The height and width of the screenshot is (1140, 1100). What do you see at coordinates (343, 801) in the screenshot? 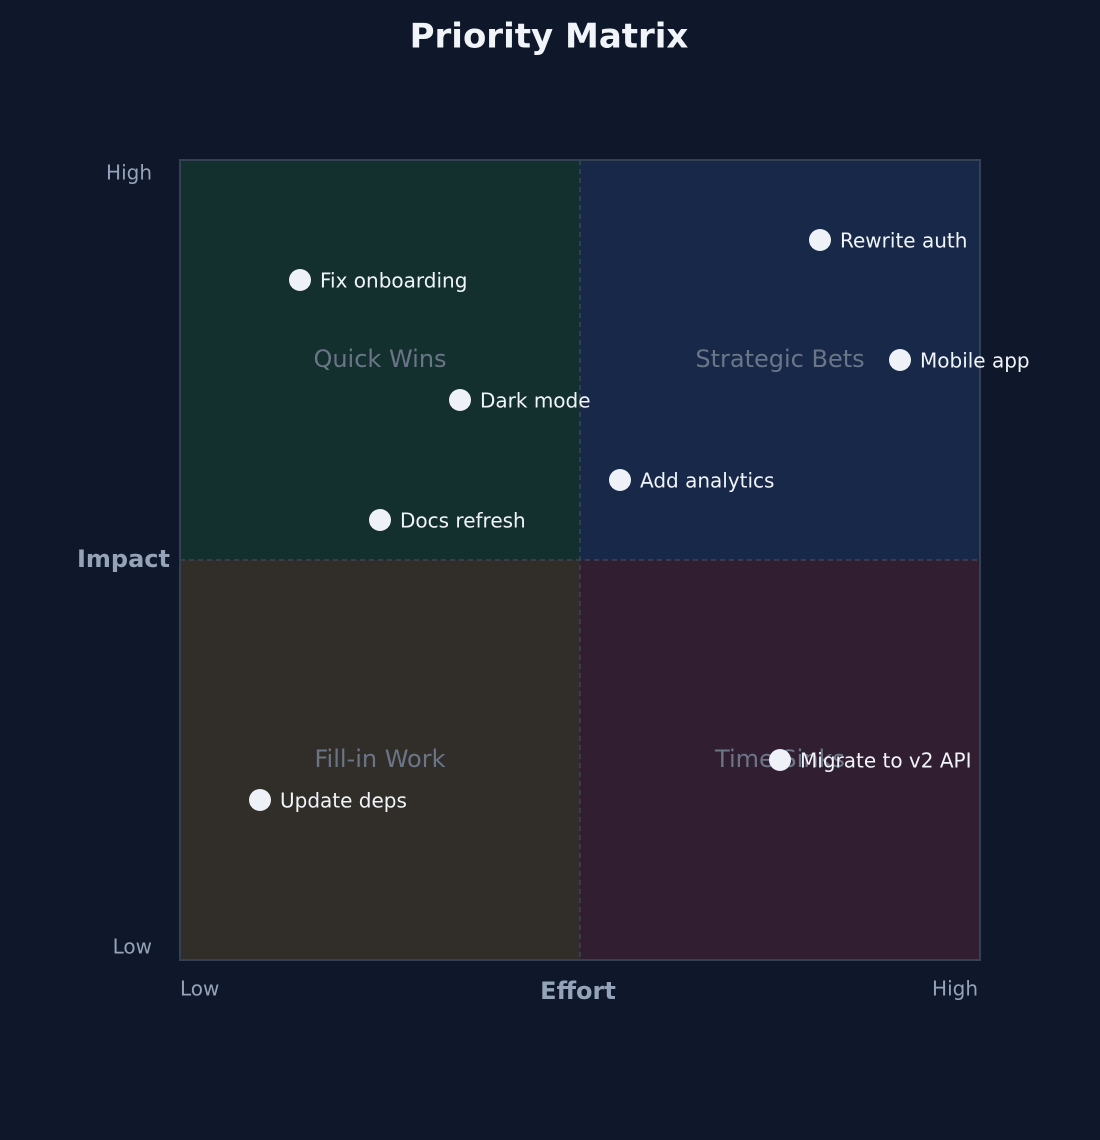
I see `point-label: Update deps` at bounding box center [343, 801].